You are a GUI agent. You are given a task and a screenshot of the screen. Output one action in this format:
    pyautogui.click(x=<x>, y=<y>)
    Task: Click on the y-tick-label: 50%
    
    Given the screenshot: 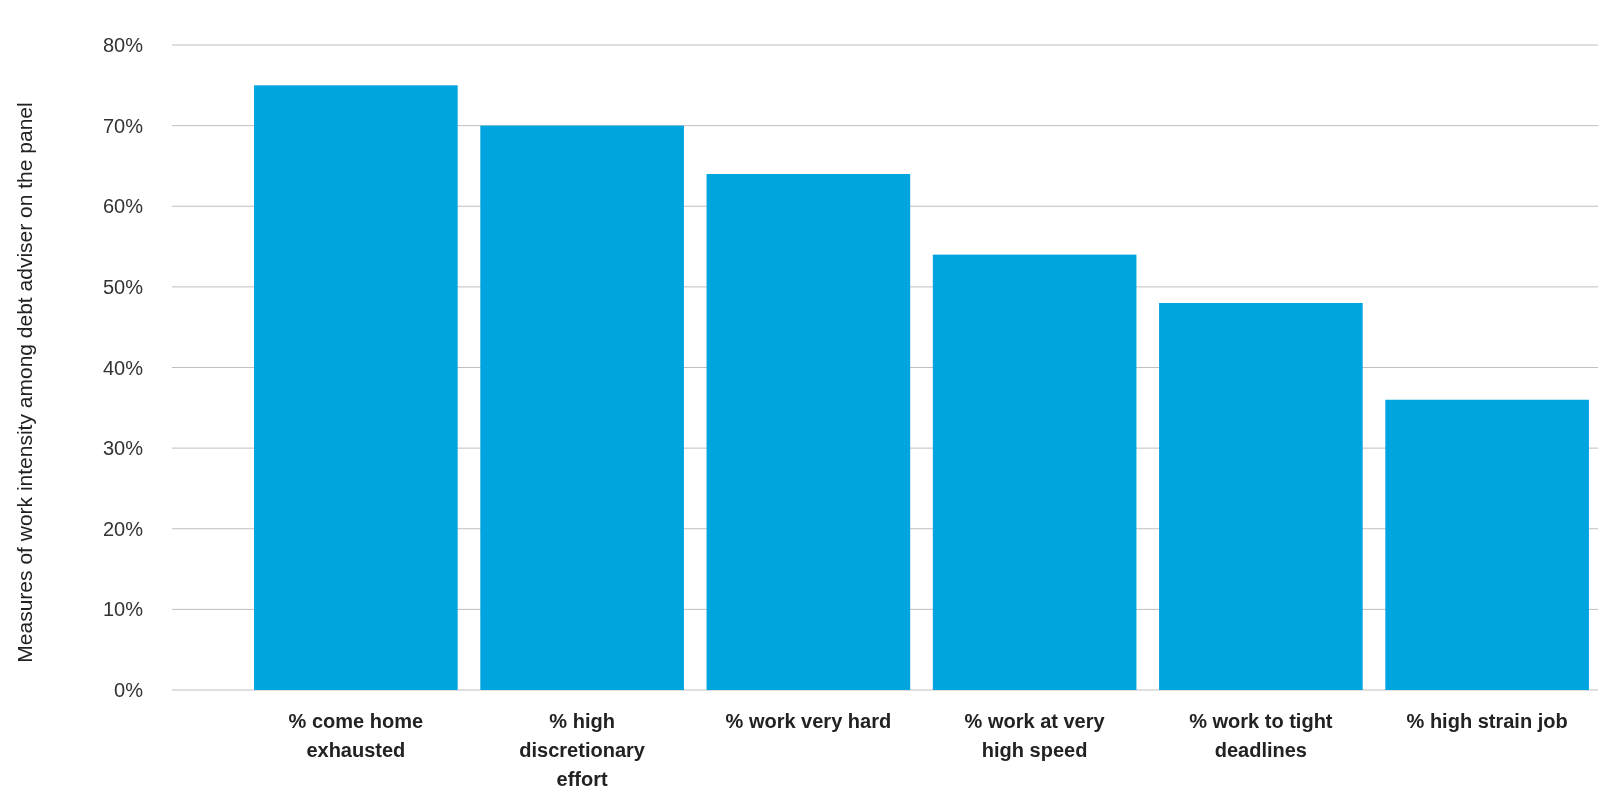 What is the action you would take?
    pyautogui.click(x=123, y=286)
    